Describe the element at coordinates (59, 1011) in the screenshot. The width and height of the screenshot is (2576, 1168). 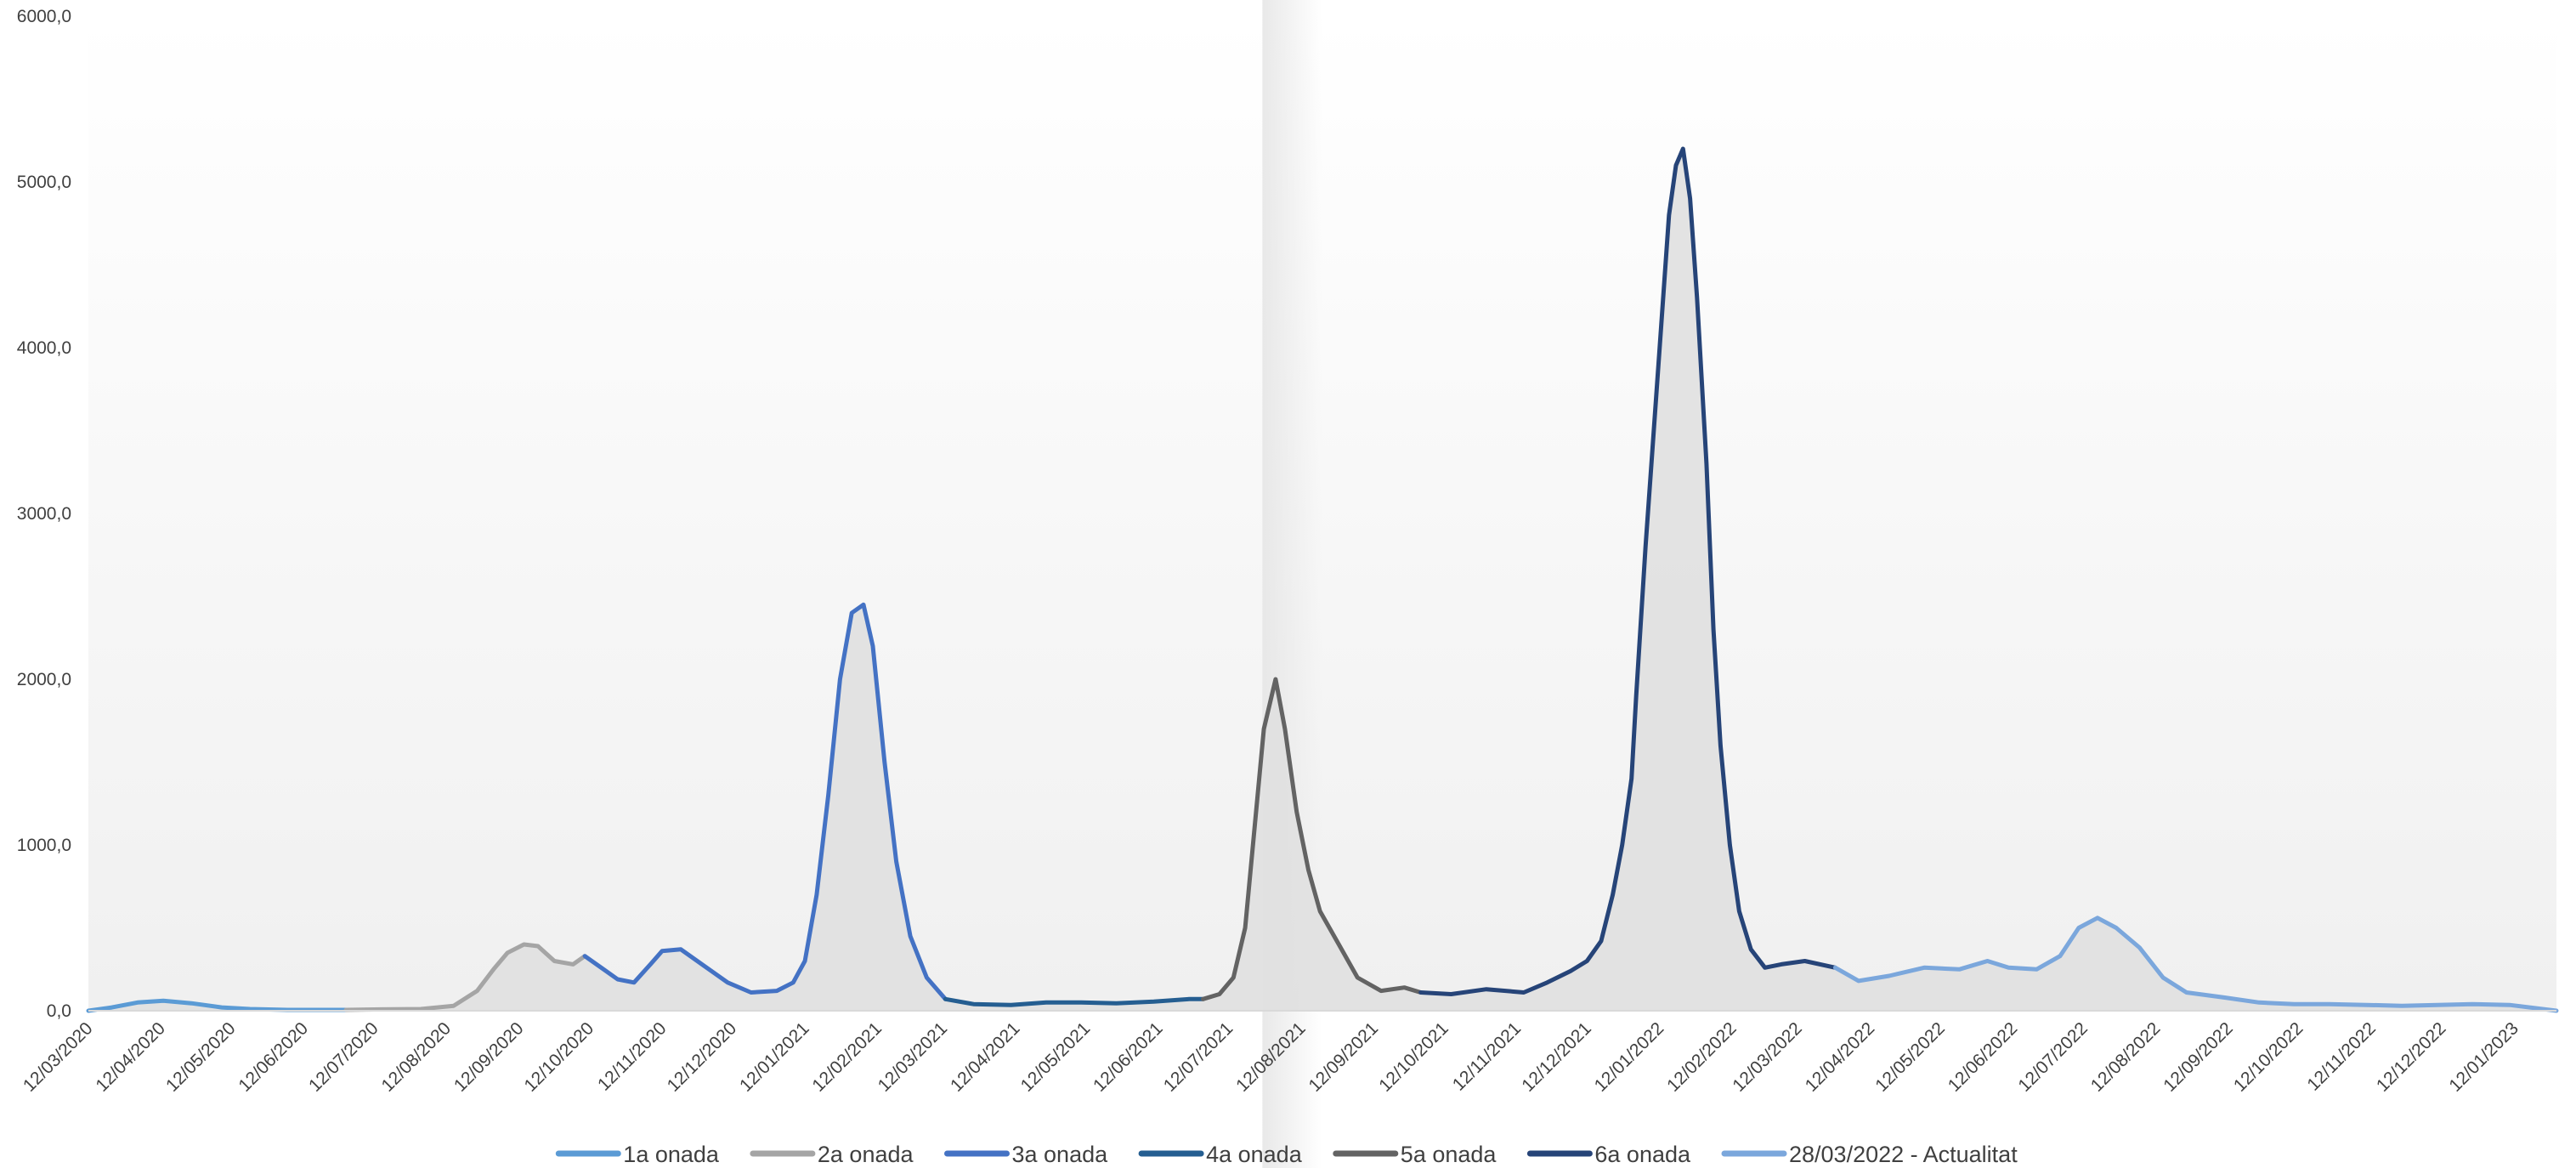
I see `y-tick-label: 0,0` at that location.